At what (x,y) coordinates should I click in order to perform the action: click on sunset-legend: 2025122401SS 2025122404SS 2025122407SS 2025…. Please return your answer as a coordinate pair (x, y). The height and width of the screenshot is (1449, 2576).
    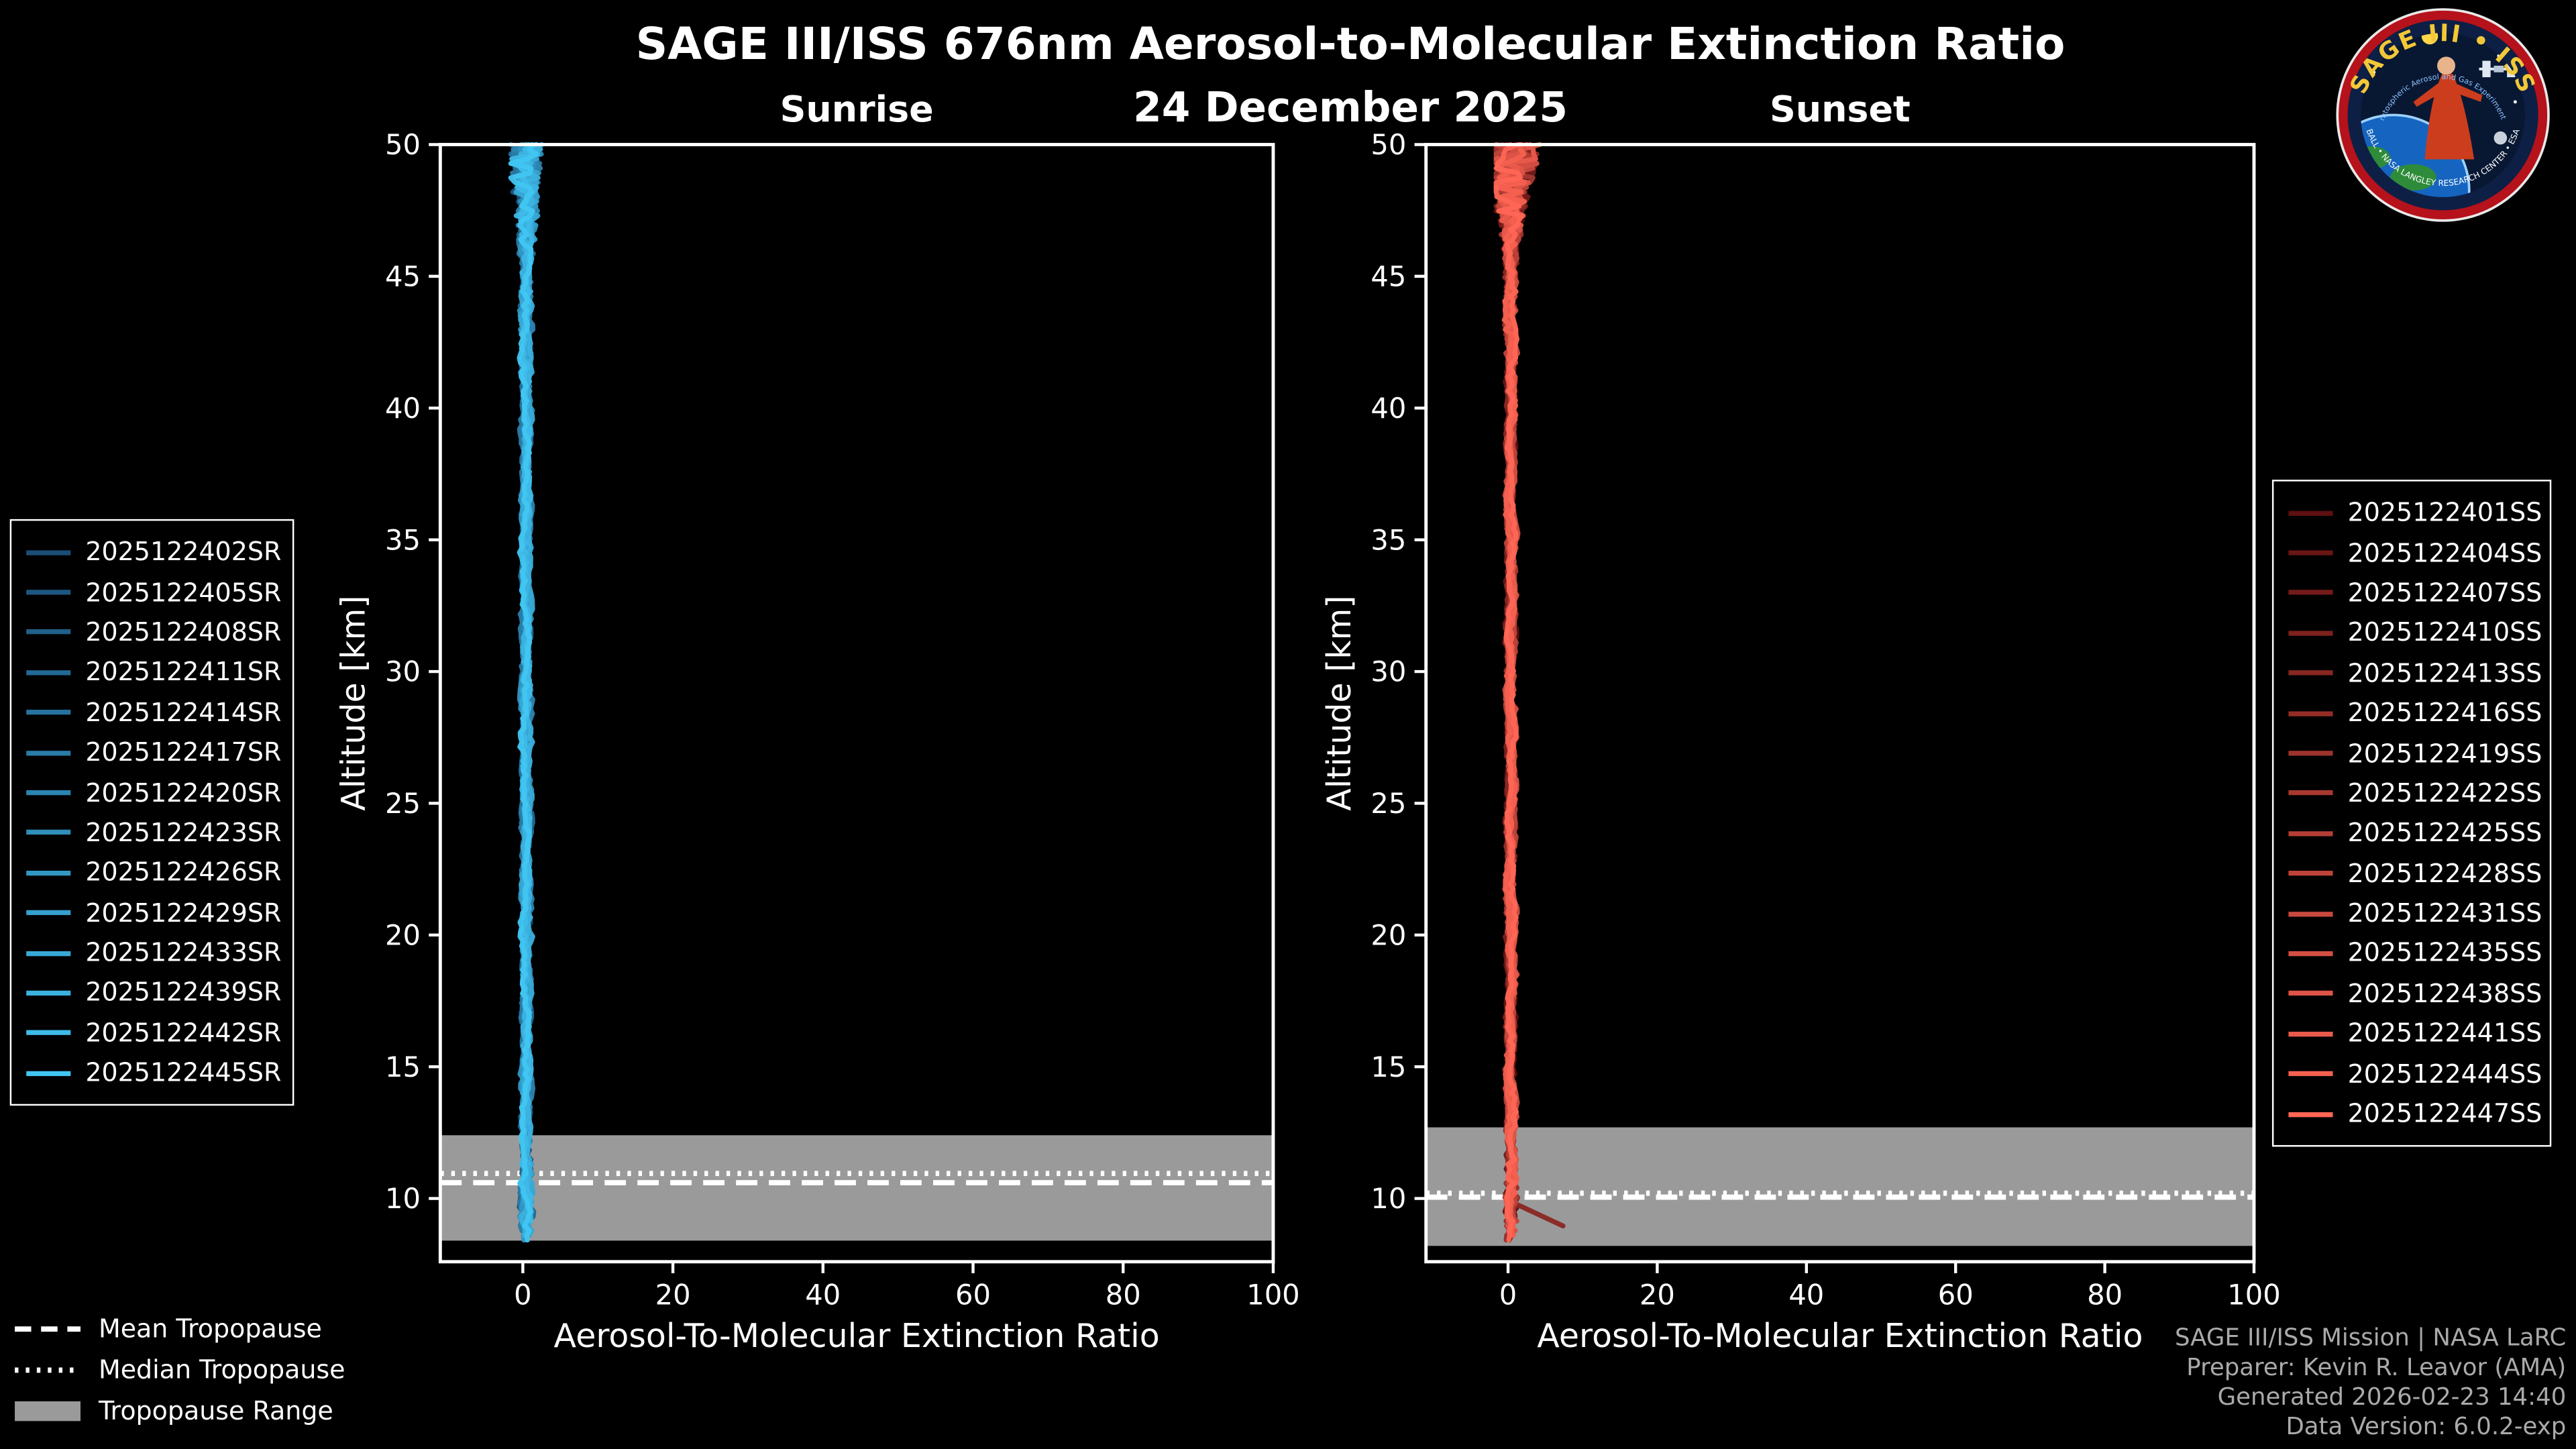
    Looking at the image, I should click on (2411, 813).